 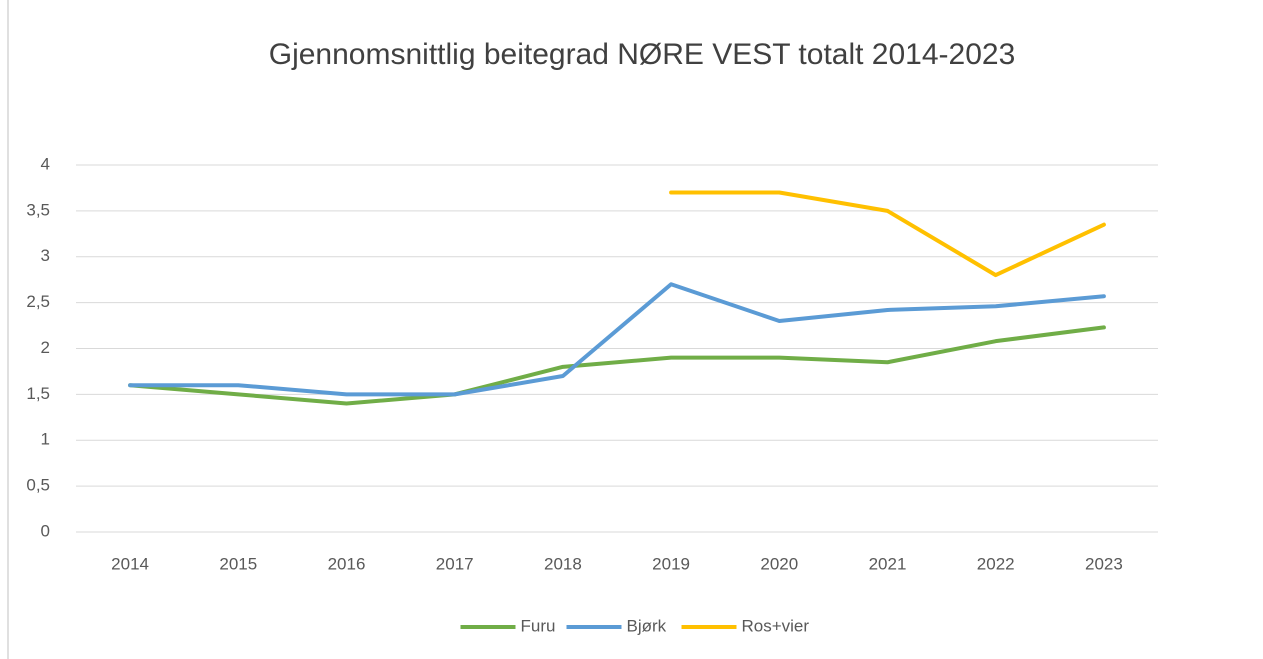 What do you see at coordinates (671, 563) in the screenshot?
I see `x-tick-label: 2019` at bounding box center [671, 563].